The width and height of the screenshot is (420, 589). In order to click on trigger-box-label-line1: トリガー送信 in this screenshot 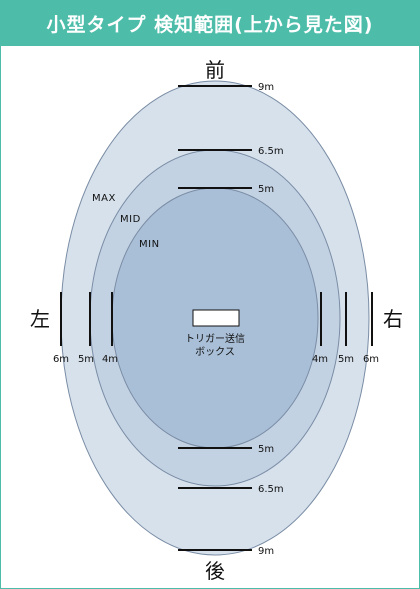, I will do `click(215, 338)`.